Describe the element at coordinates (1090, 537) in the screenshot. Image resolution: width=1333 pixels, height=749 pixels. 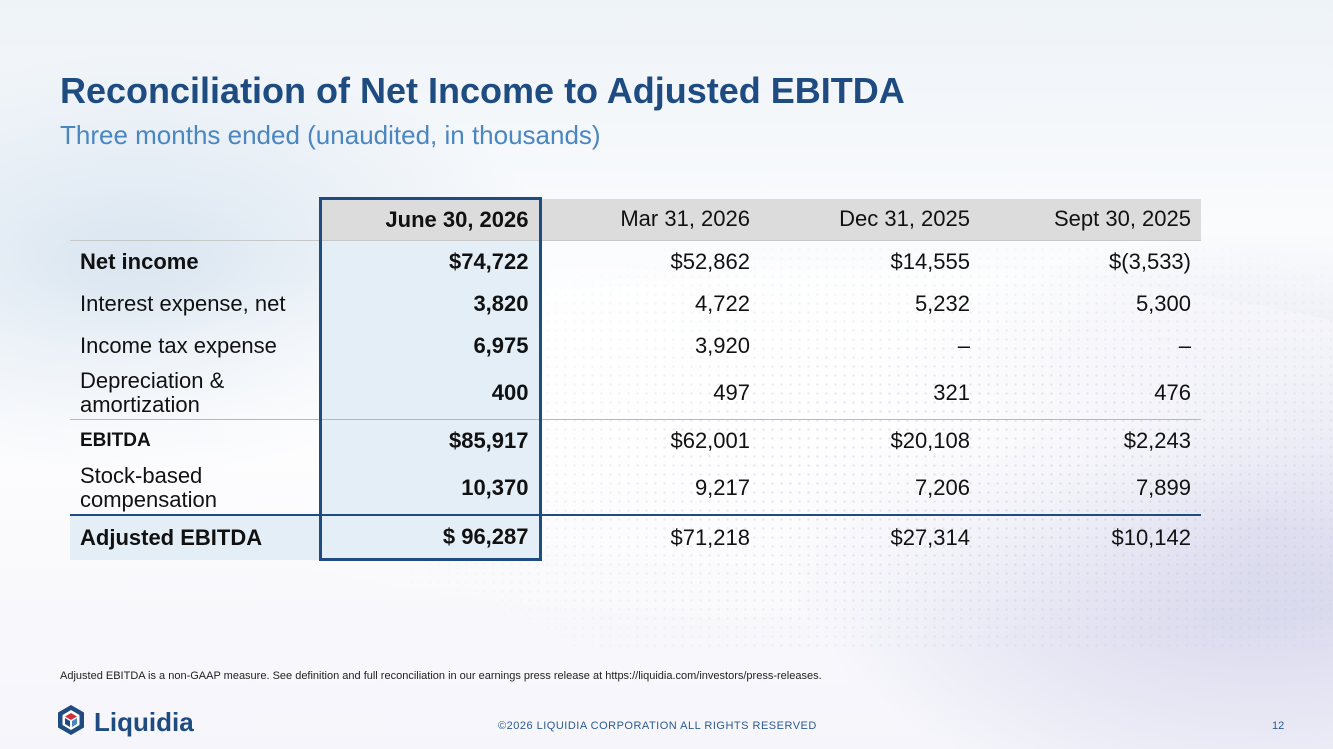
I see `table-cell: $10,142` at that location.